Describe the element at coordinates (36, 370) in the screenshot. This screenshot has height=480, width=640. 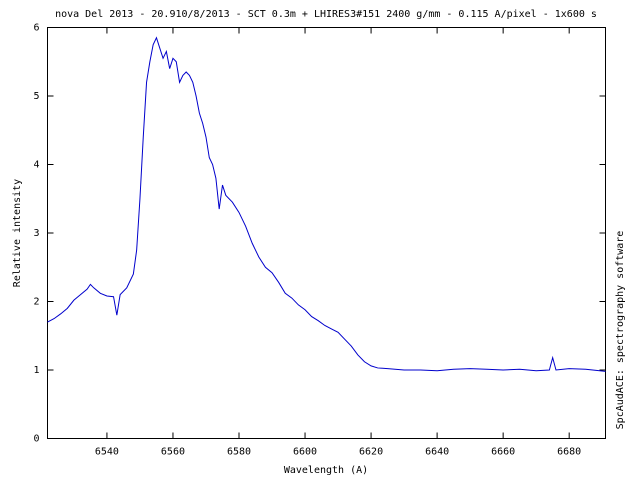
I see `y-tick-label: 1` at that location.